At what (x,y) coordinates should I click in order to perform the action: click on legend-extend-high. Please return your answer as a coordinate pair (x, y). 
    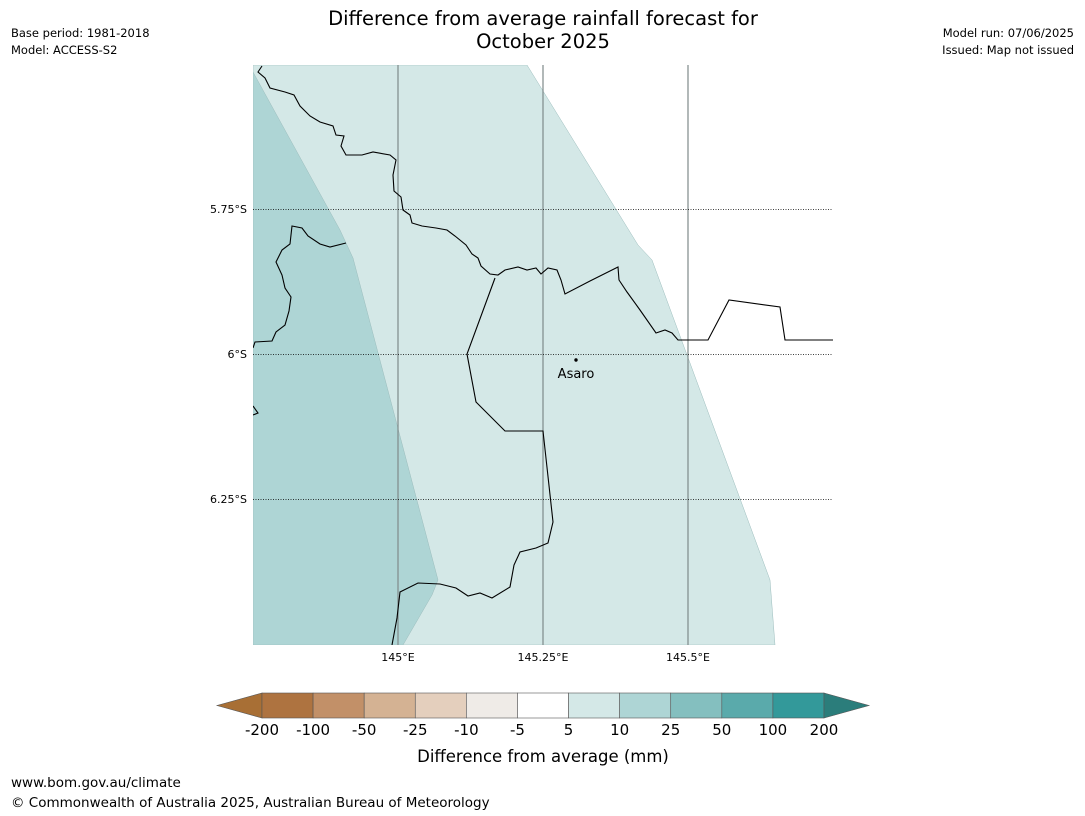
    Looking at the image, I should click on (847, 705).